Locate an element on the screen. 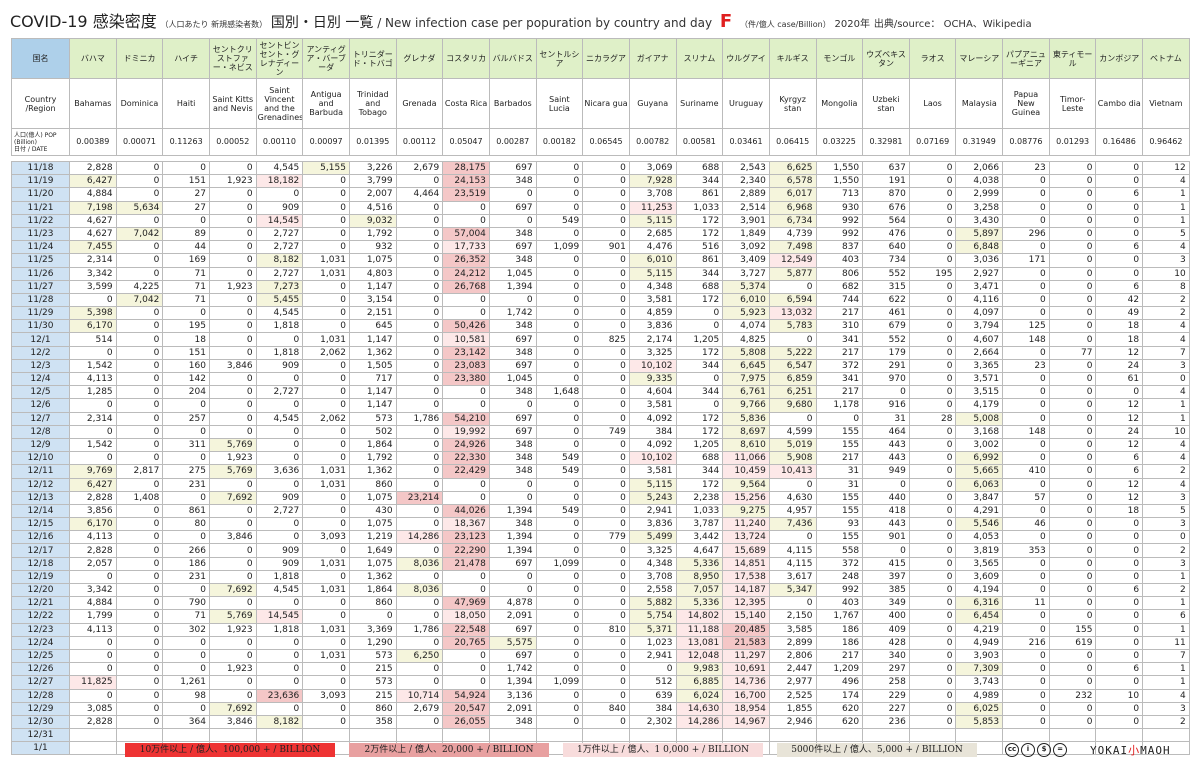 This screenshot has height=772, width=1200. data-cell: 2 is located at coordinates (1166, 300).